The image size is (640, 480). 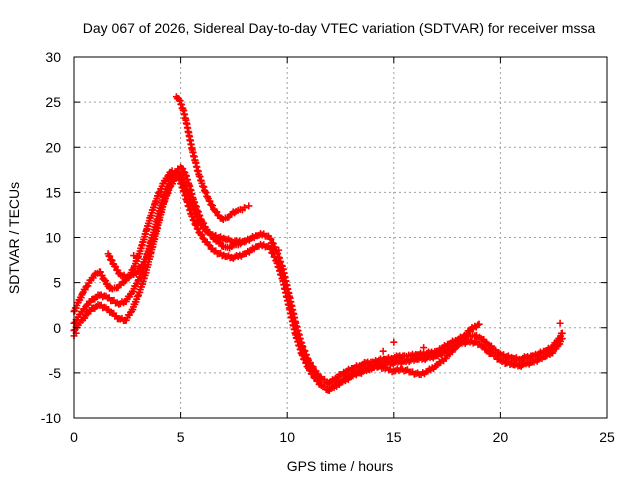 What do you see at coordinates (51, 418) in the screenshot?
I see `y-tick-label: -10` at bounding box center [51, 418].